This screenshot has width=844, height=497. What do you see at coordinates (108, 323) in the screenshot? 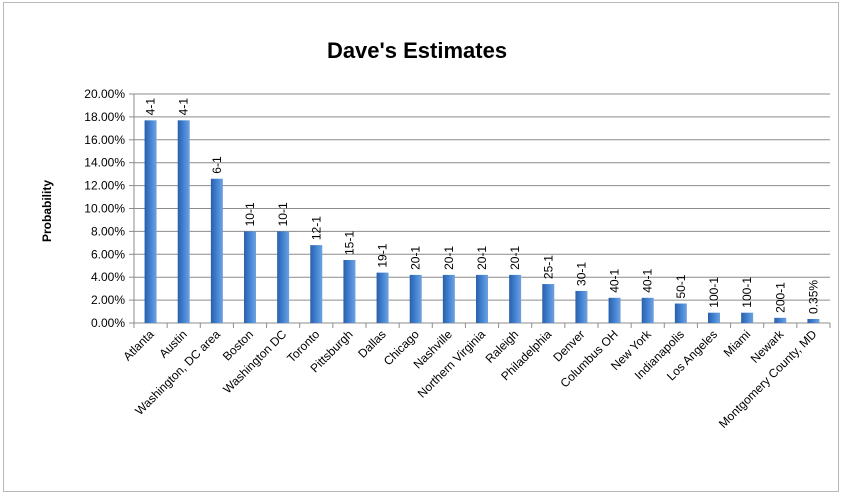
I see `y-tick-label: 0.00%` at bounding box center [108, 323].